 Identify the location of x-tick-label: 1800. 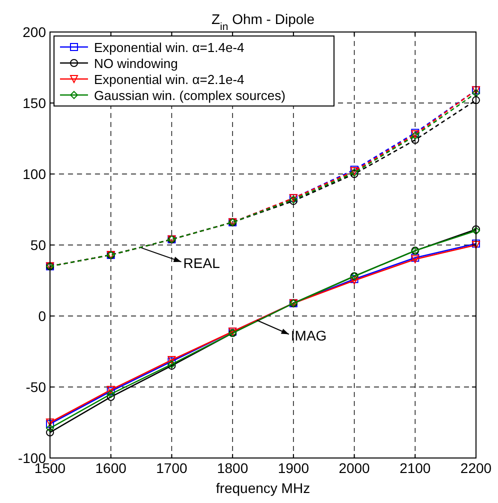
(232, 468).